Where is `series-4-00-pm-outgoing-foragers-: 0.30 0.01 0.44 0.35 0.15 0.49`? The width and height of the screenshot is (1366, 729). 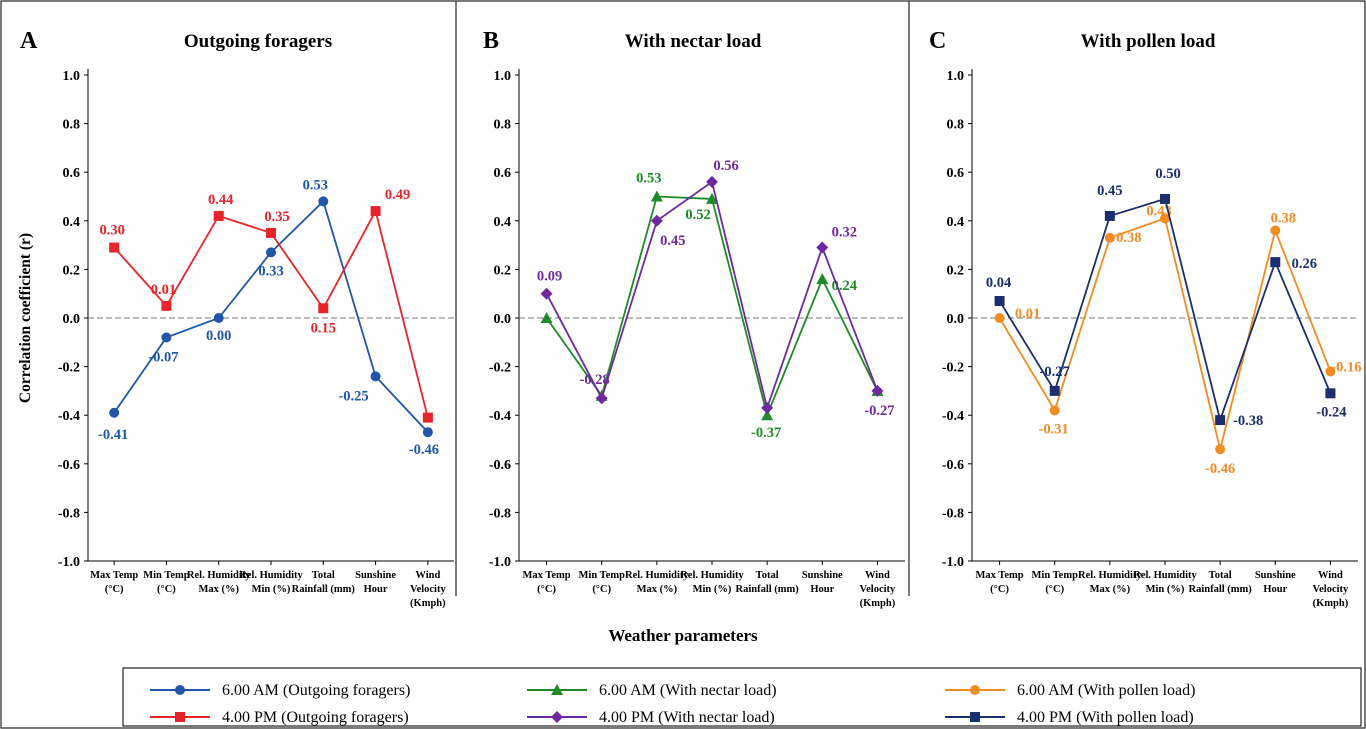
series-4-00-pm-outgoing-foragers-: 0.30 0.01 0.44 0.35 0.15 0.49 is located at coordinates (266, 305).